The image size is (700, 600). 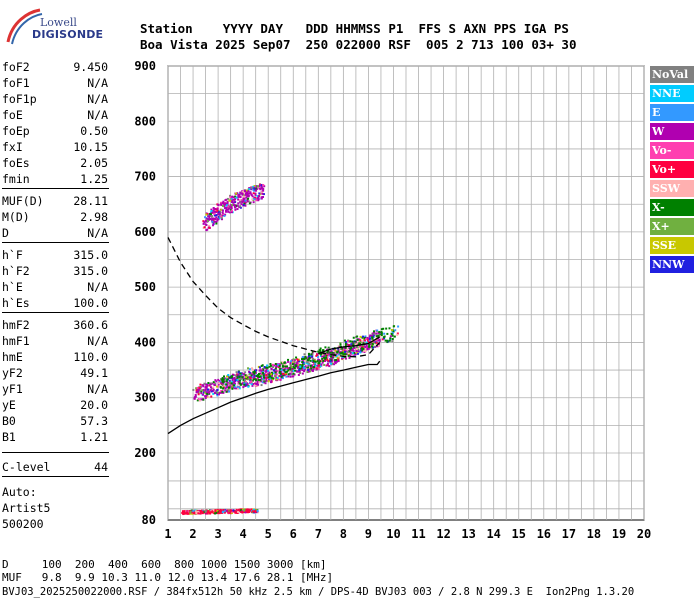 What do you see at coordinates (16, 163) in the screenshot?
I see `param-label: foEs` at bounding box center [16, 163].